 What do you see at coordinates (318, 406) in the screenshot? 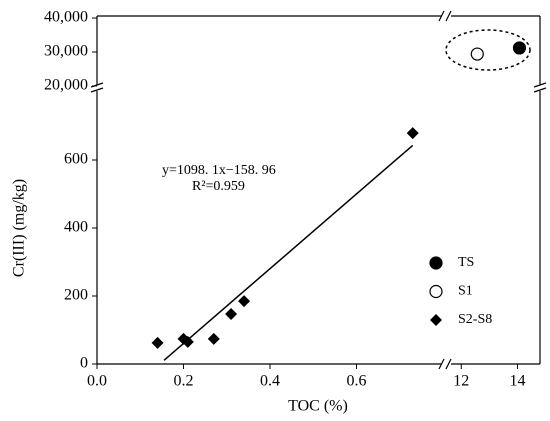
I see `x-axis-label: TOC (%)` at bounding box center [318, 406].